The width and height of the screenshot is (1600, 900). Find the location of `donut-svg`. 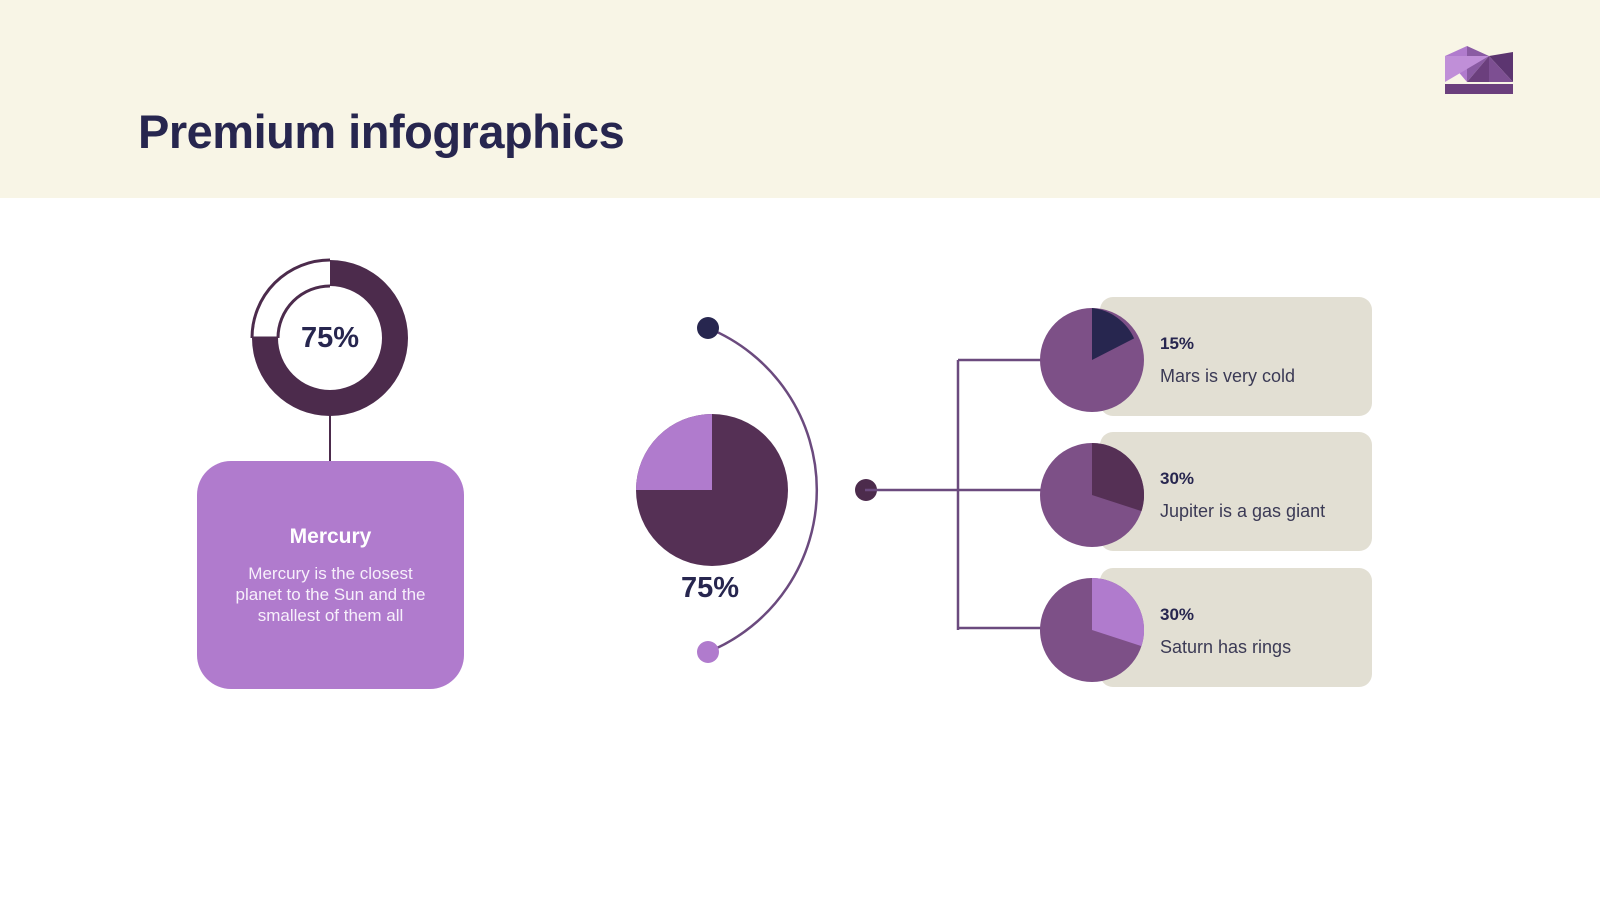

donut-svg is located at coordinates (329, 337).